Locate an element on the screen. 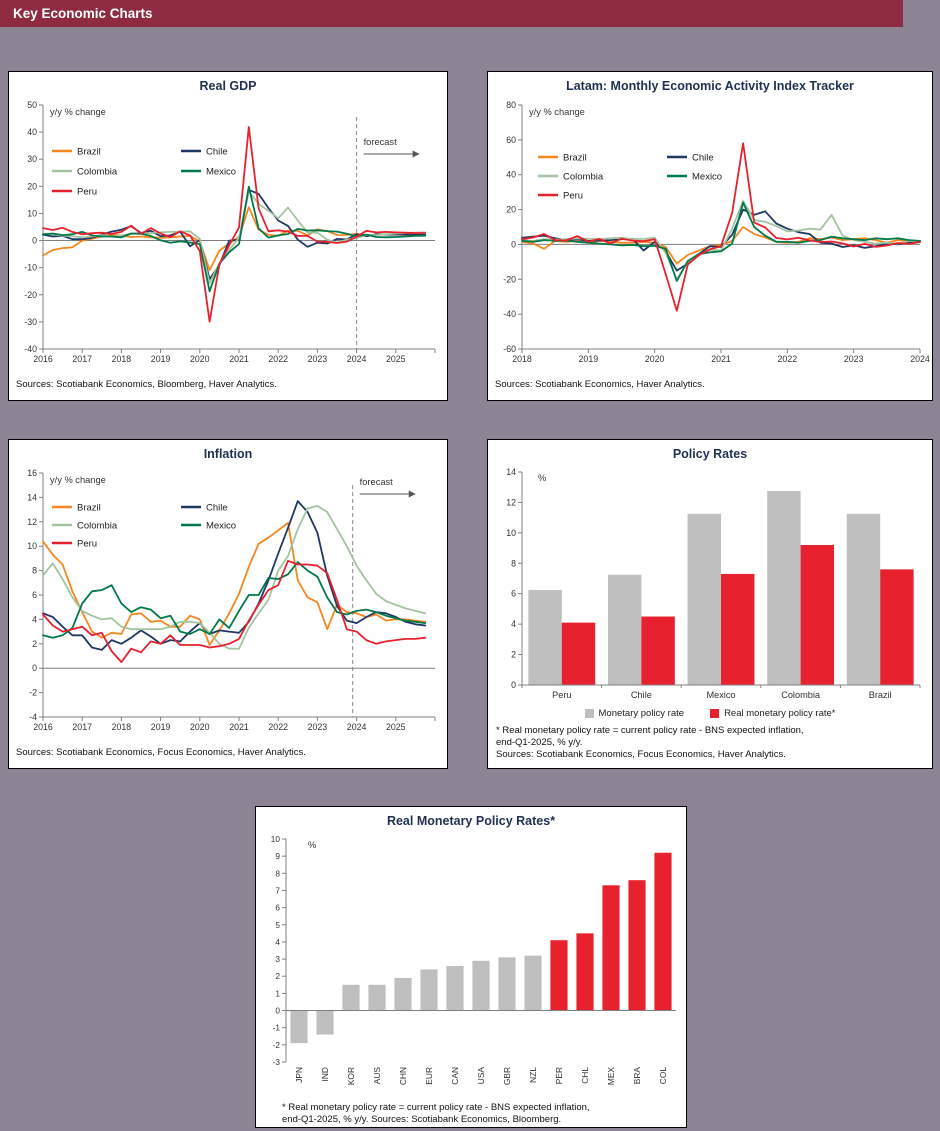 The image size is (940, 1131). red-bar-swatch-icon is located at coordinates (715, 713).